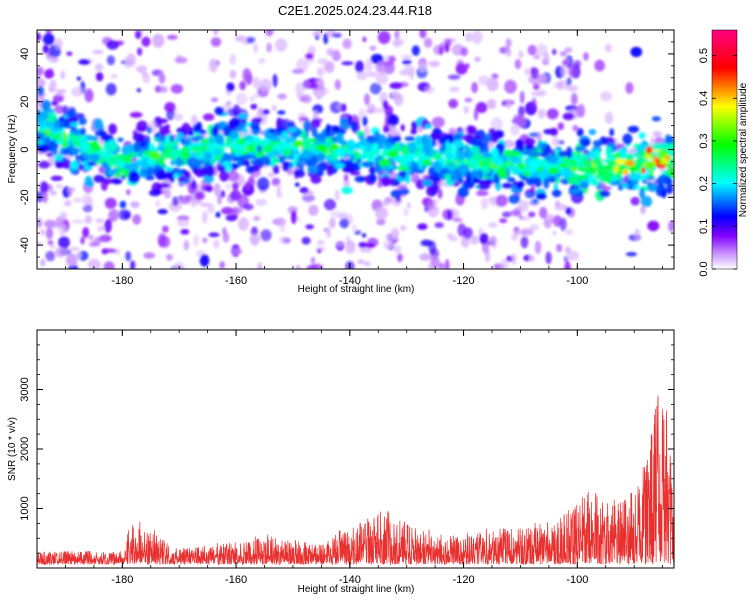 This screenshot has height=600, width=750. Describe the element at coordinates (350, 281) in the screenshot. I see `spectrogram-x-tick-label: -140` at that location.